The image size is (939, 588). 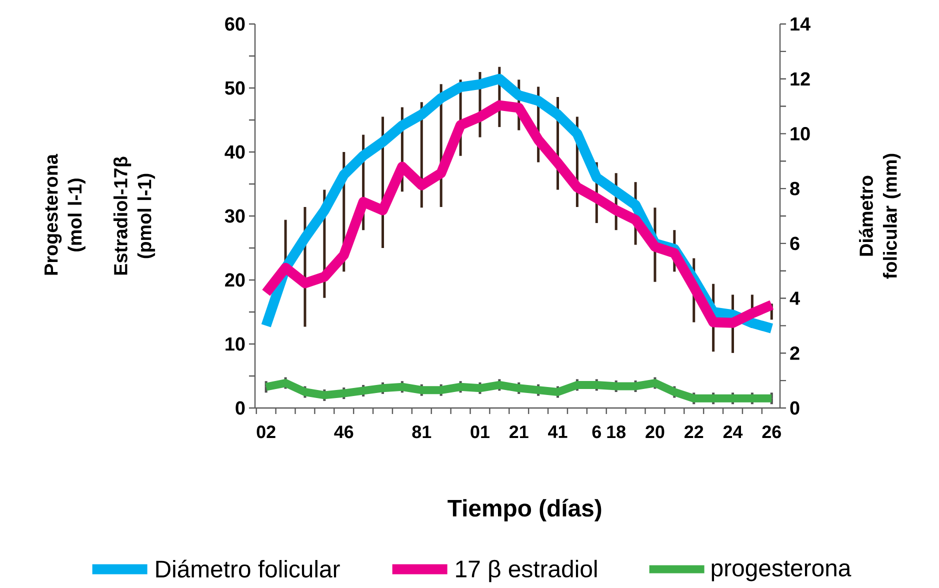 I want to click on legend-label: progesterona, so click(x=782, y=571).